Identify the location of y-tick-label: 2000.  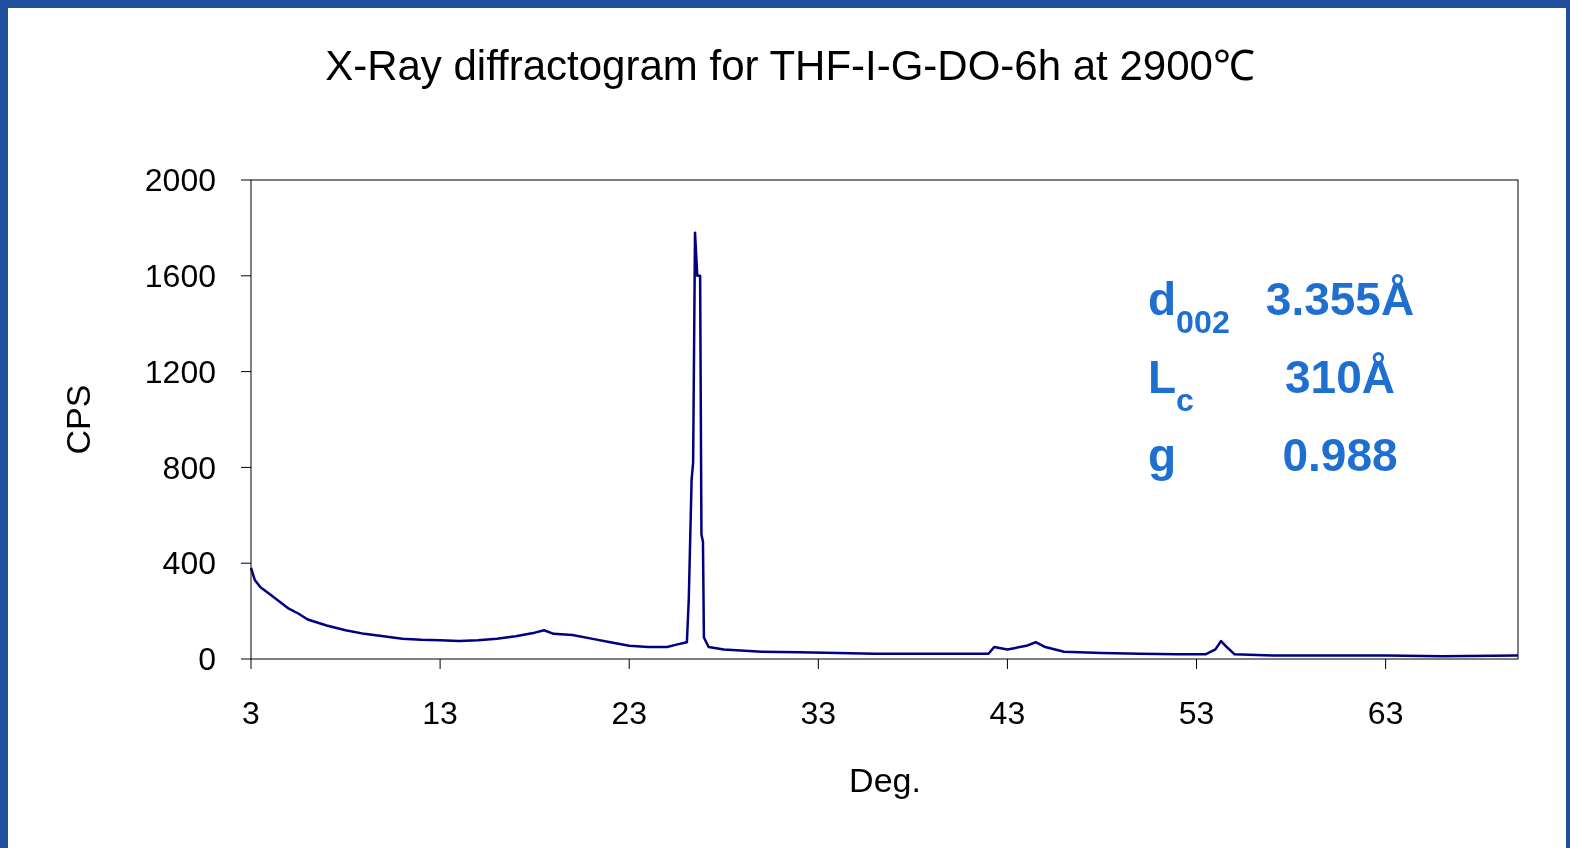
(180, 180).